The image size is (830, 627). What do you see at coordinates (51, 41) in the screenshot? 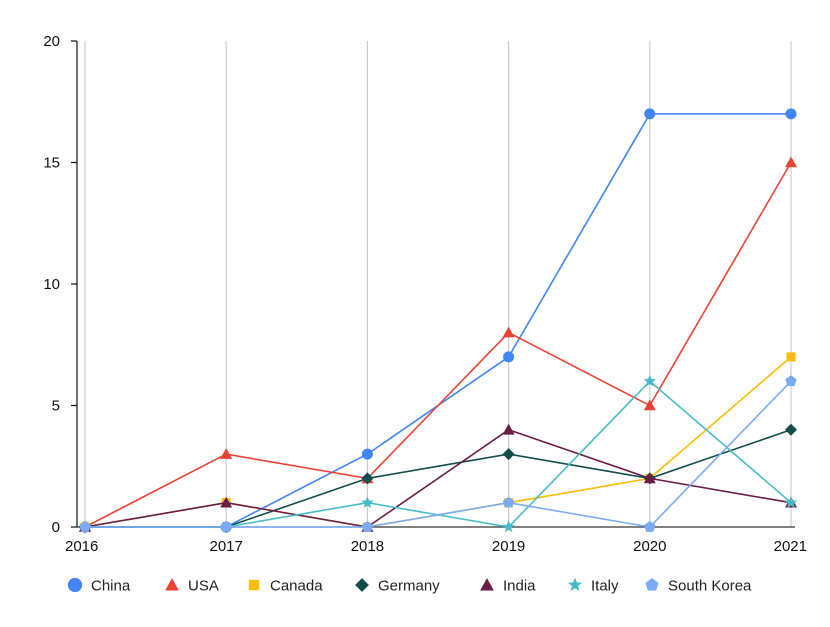
I see `y-tick-label: 20` at bounding box center [51, 41].